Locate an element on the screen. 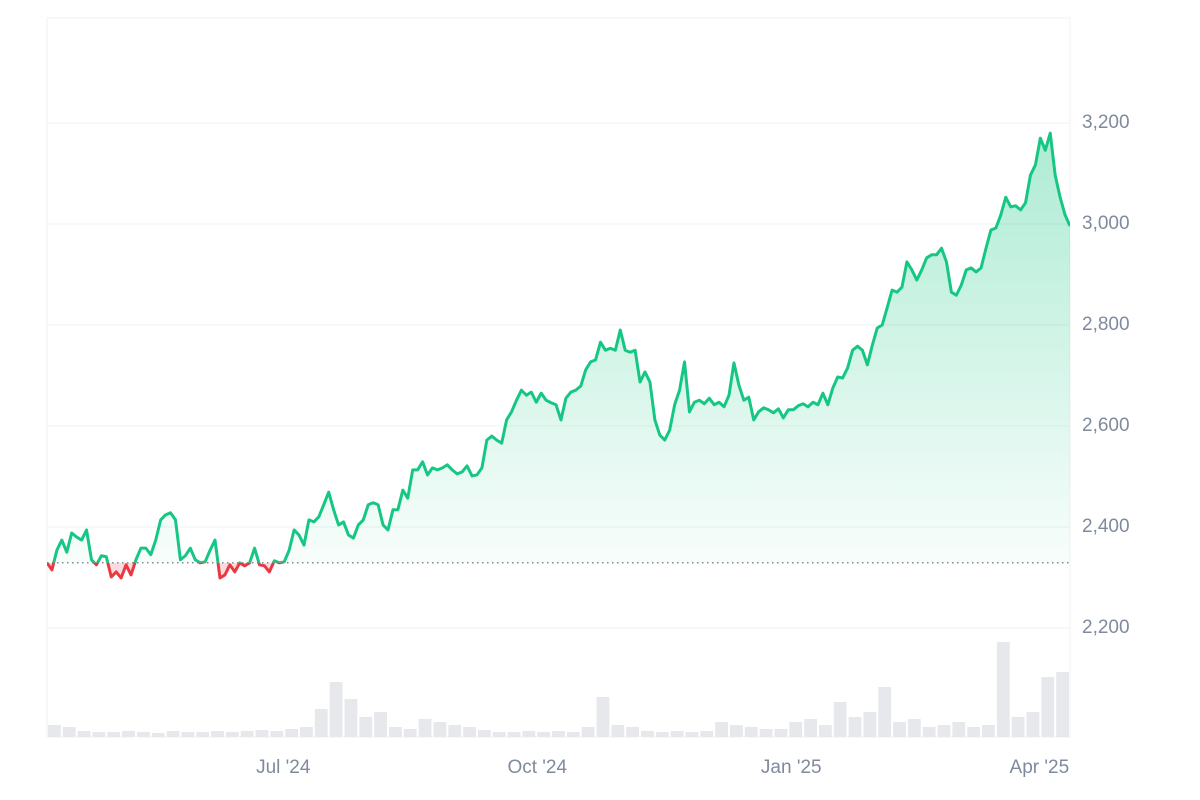 The width and height of the screenshot is (1200, 800). y-tick-label: 2,400 is located at coordinates (1106, 526).